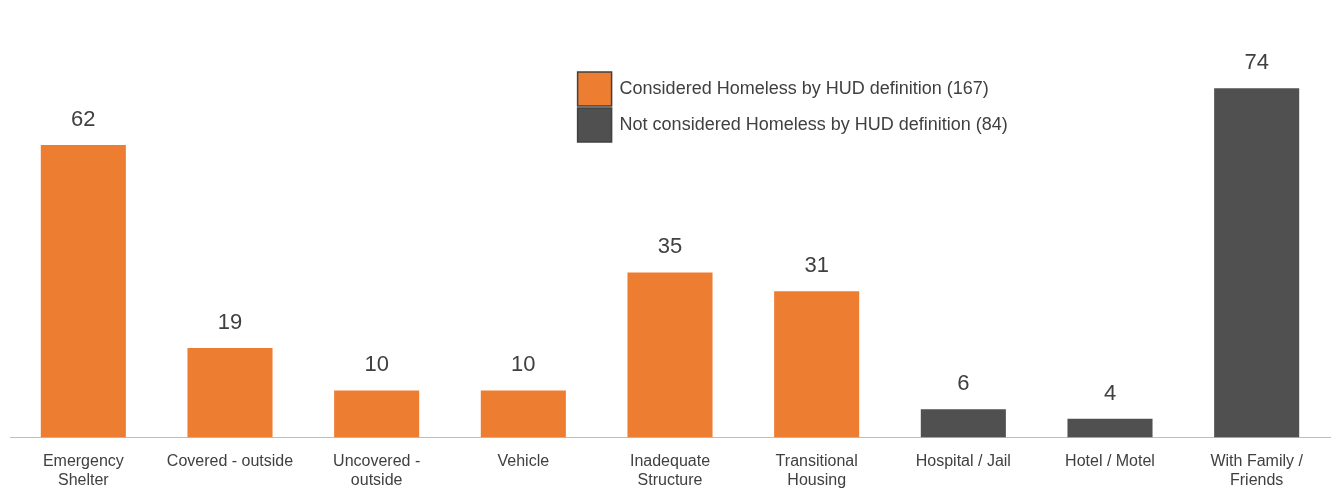  Describe the element at coordinates (1110, 460) in the screenshot. I see `x-tick-label: Hotel / Motel` at that location.